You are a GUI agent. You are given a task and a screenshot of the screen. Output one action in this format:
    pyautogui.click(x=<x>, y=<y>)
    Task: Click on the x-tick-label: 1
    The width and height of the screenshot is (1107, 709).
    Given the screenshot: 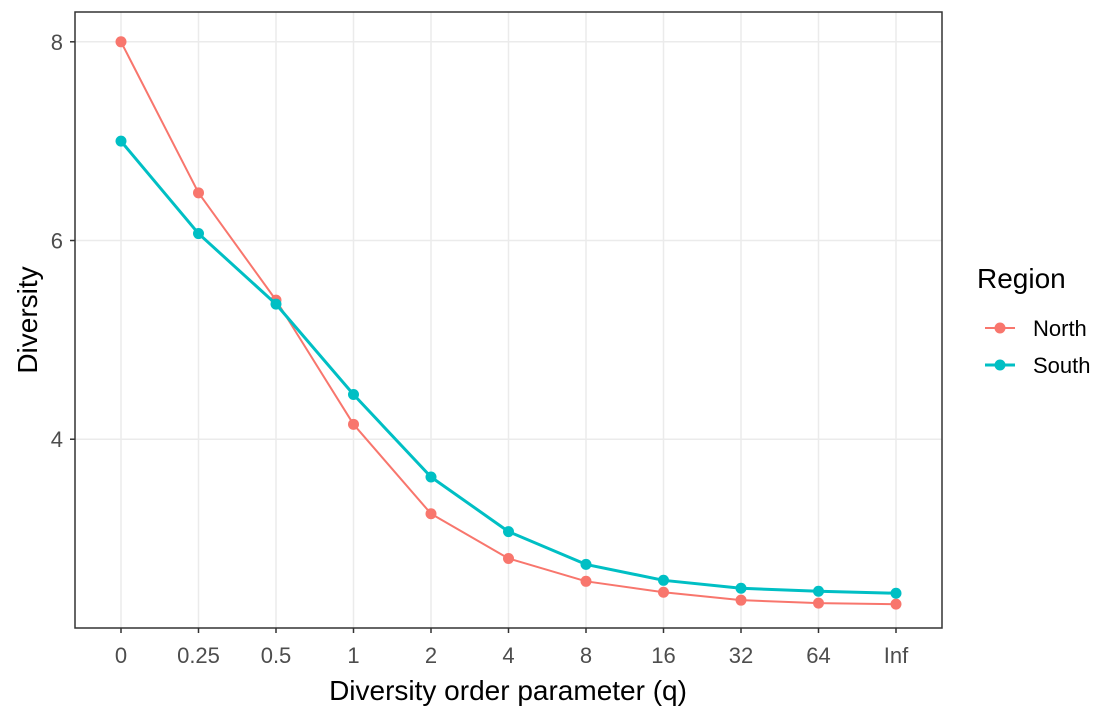 What is the action you would take?
    pyautogui.click(x=353, y=655)
    